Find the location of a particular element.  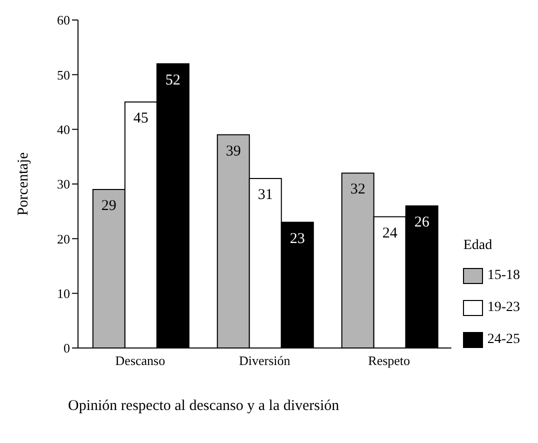

data-label: 31 is located at coordinates (265, 195).